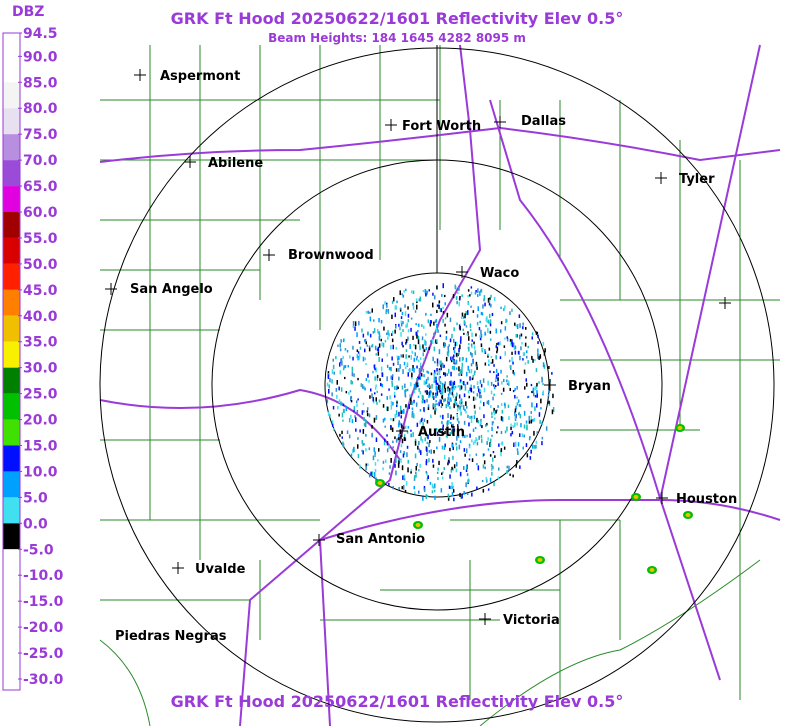 This screenshot has width=797, height=726. What do you see at coordinates (220, 569) in the screenshot?
I see `city-label: Uvalde` at bounding box center [220, 569].